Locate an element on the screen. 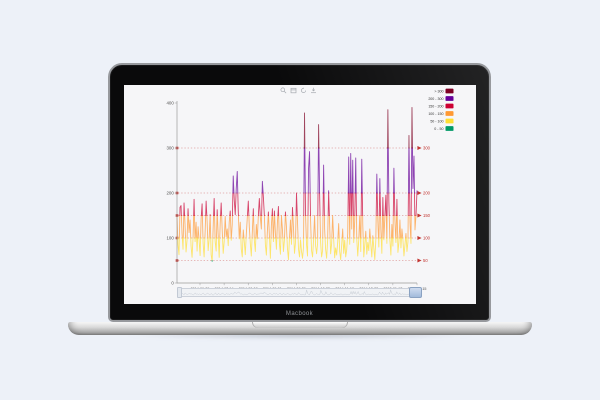  markline-value-label: 100 is located at coordinates (427, 238).